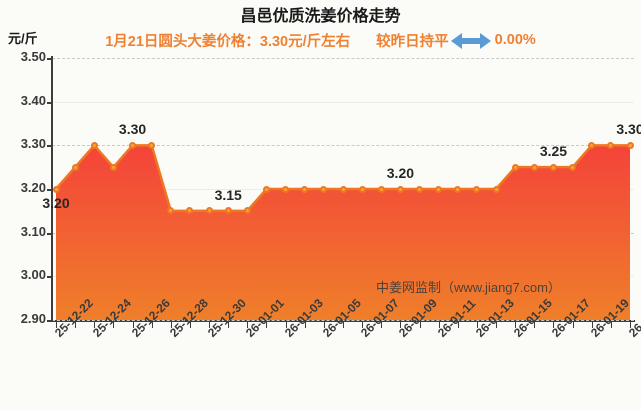 The image size is (641, 411). Describe the element at coordinates (33, 56) in the screenshot. I see `y-axis-tick-label: 3.50` at that location.